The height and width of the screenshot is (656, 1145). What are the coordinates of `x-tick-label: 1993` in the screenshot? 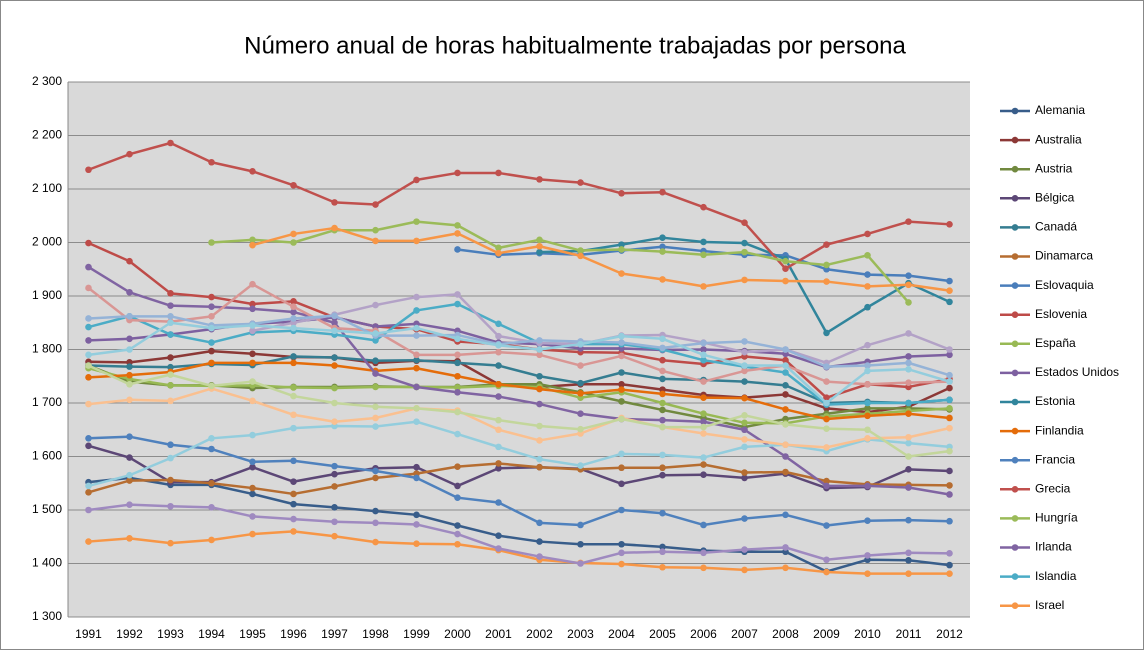 It's located at (170, 634).